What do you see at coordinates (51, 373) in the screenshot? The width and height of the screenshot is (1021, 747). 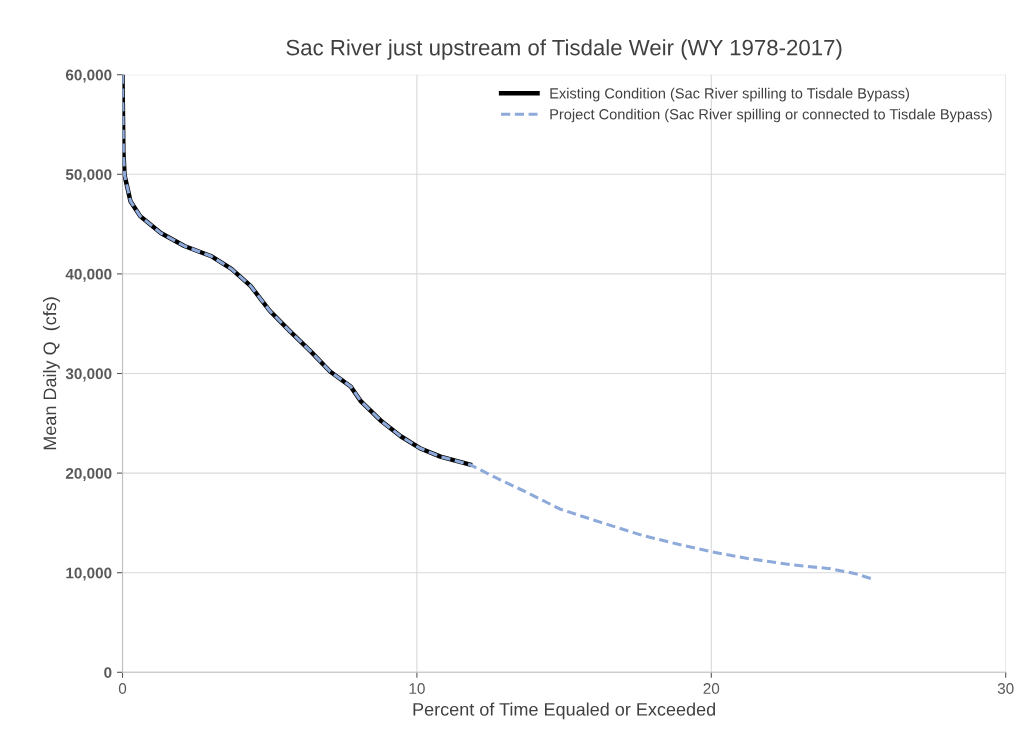 I see `y-axis-title: Mean Daily Q (cfs)` at bounding box center [51, 373].